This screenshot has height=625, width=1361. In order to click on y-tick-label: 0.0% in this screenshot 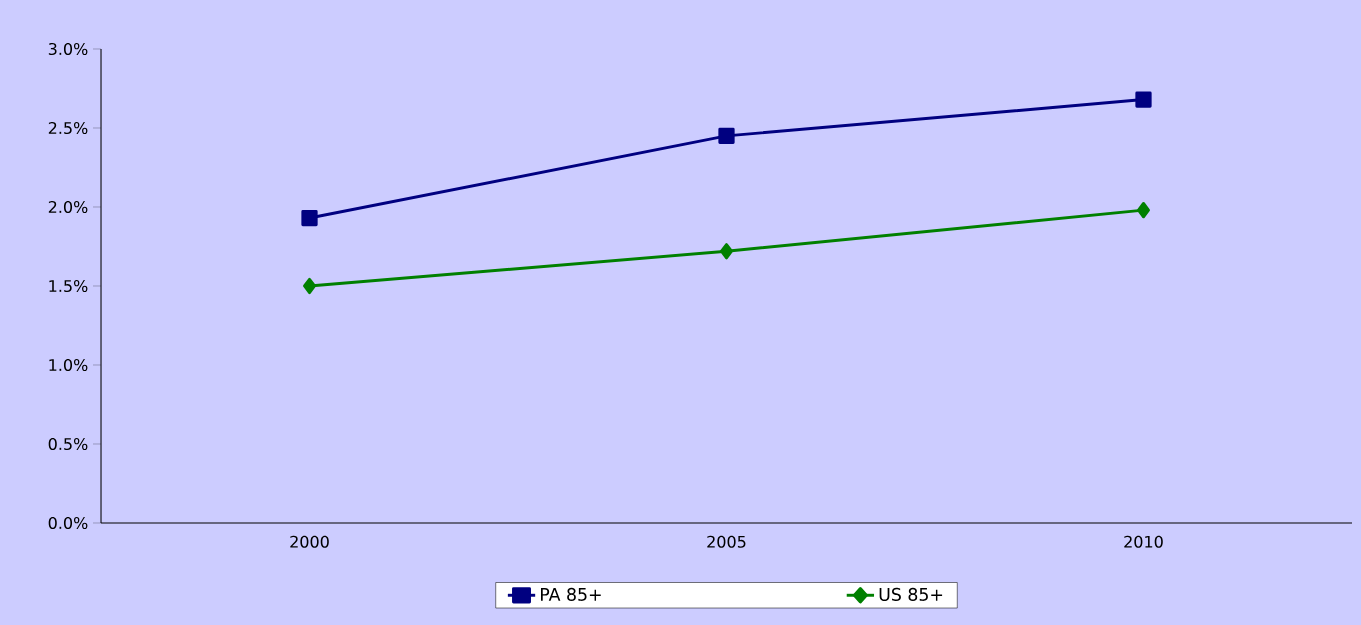, I will do `click(68, 523)`.